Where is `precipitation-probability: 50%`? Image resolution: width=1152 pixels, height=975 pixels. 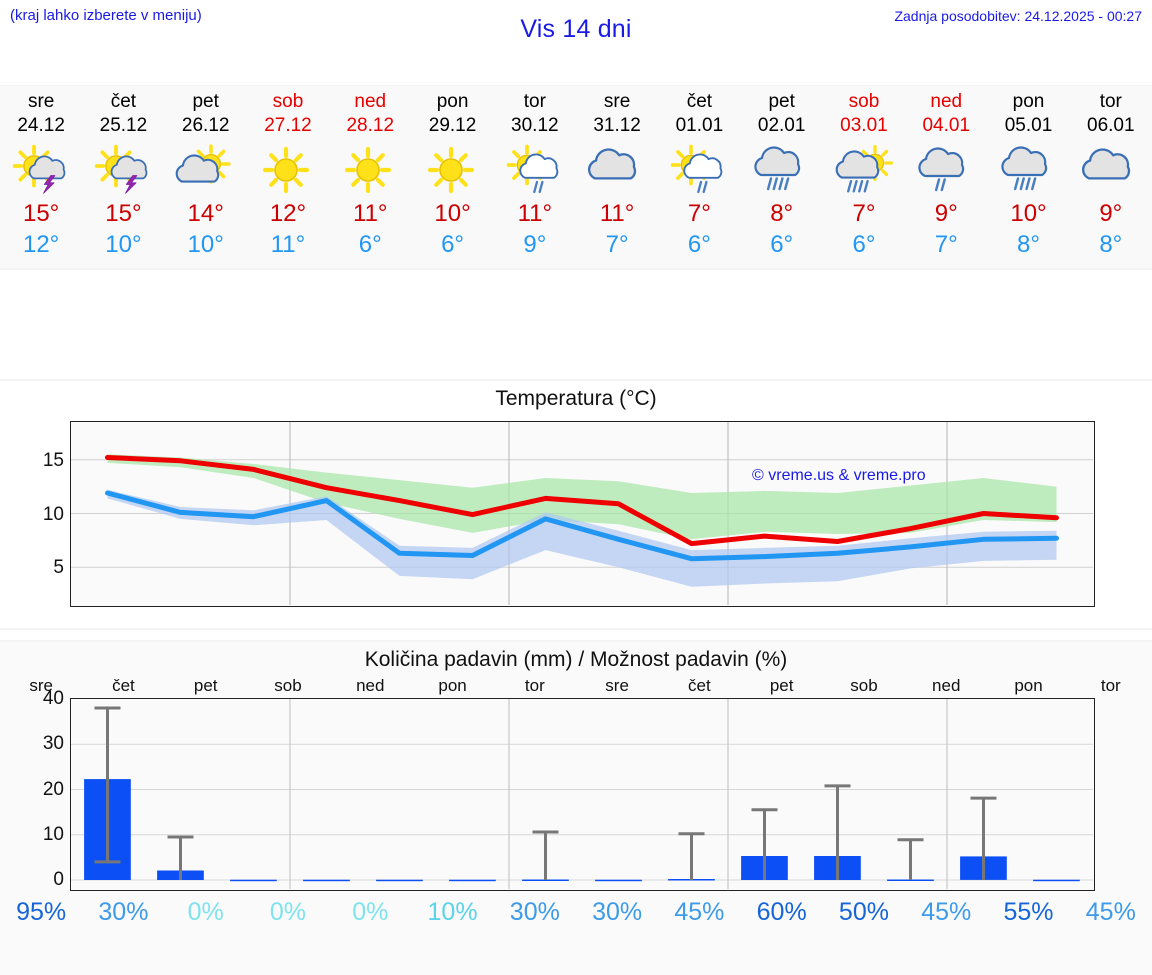
precipitation-probability: 50% is located at coordinates (863, 912).